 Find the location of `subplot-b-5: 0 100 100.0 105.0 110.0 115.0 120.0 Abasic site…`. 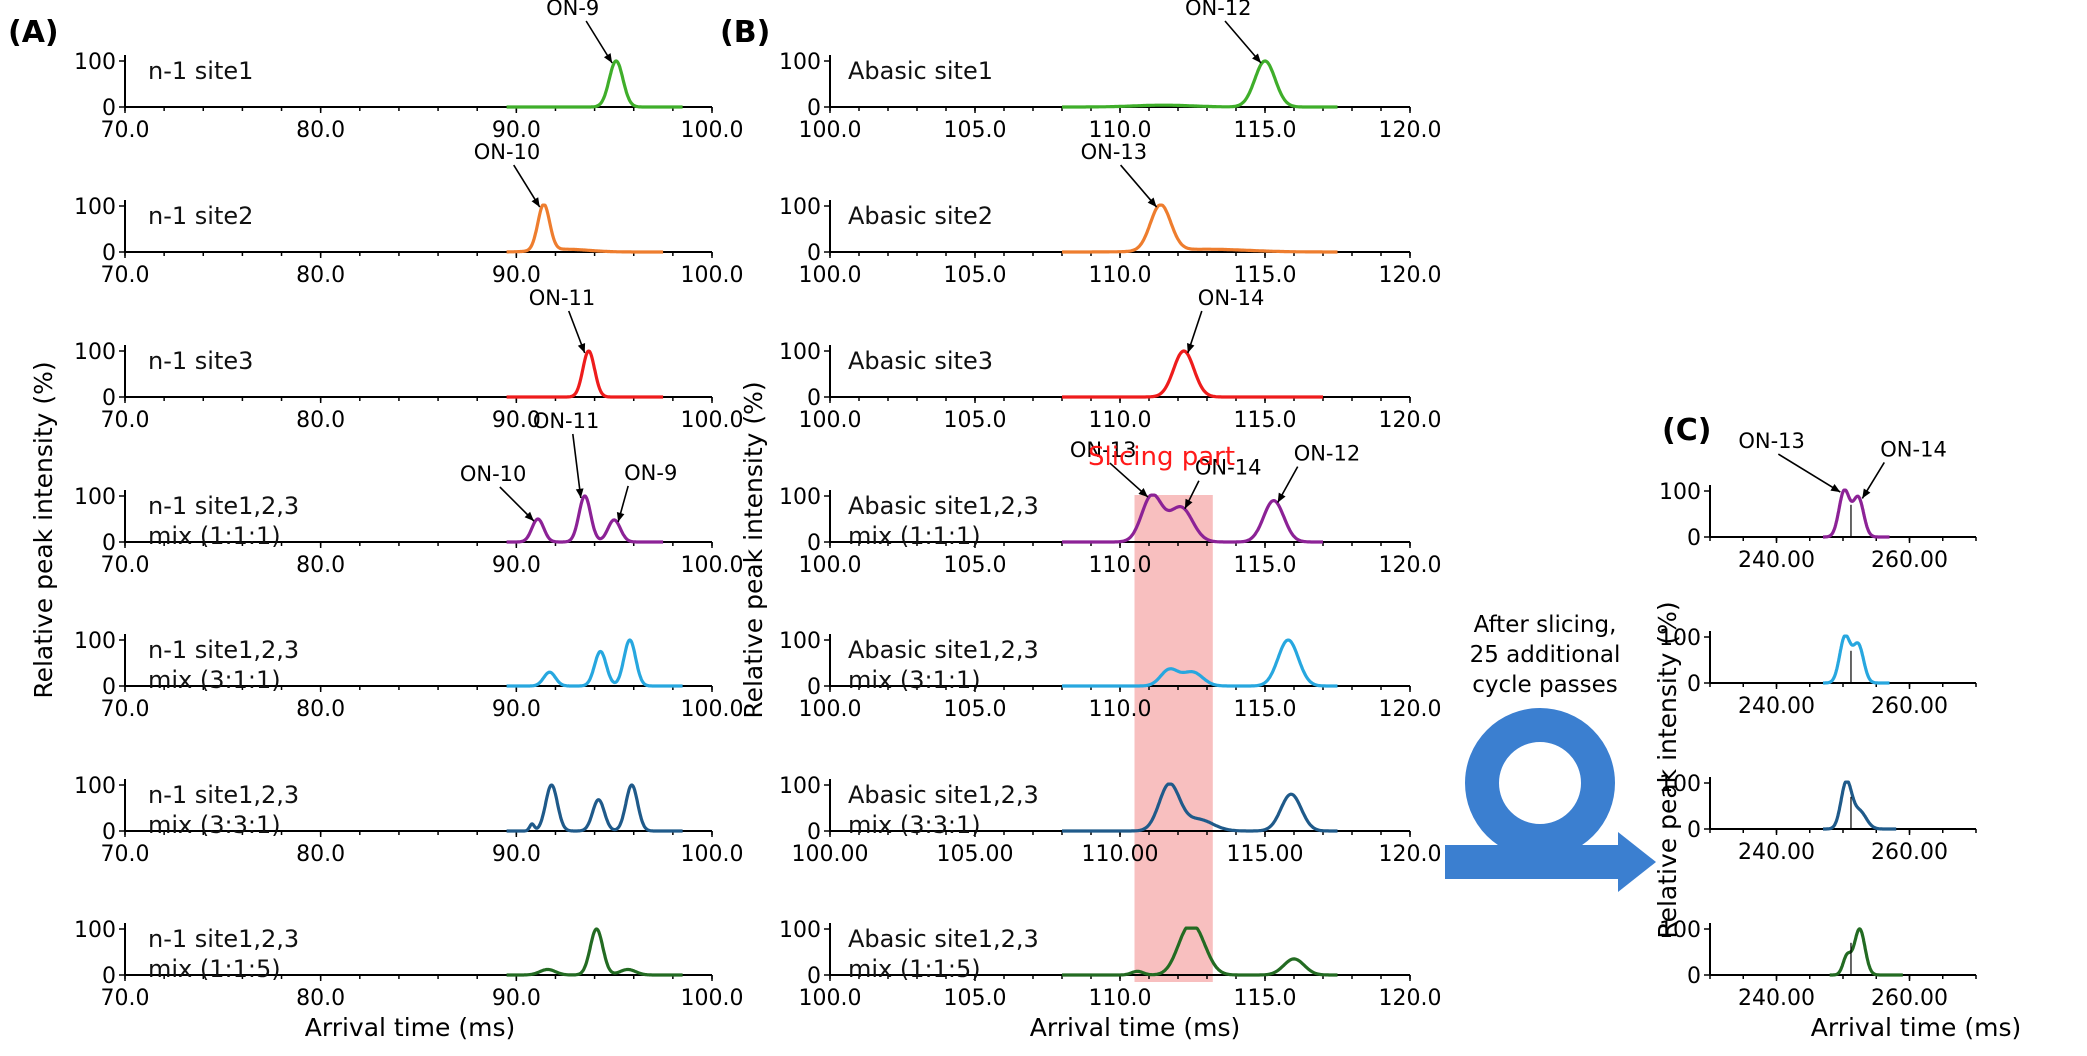

subplot-b-5: 0 100 100.0 105.0 110.0 115.0 120.0 Abasic site… is located at coordinates (1110, 675).